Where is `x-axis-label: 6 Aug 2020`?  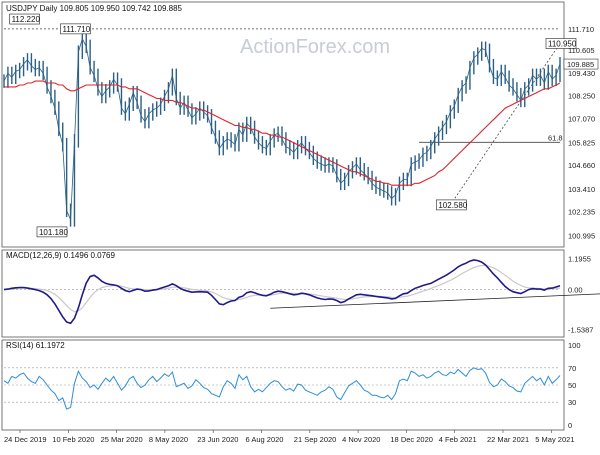 x-axis-label: 6 Aug 2020 is located at coordinates (265, 439).